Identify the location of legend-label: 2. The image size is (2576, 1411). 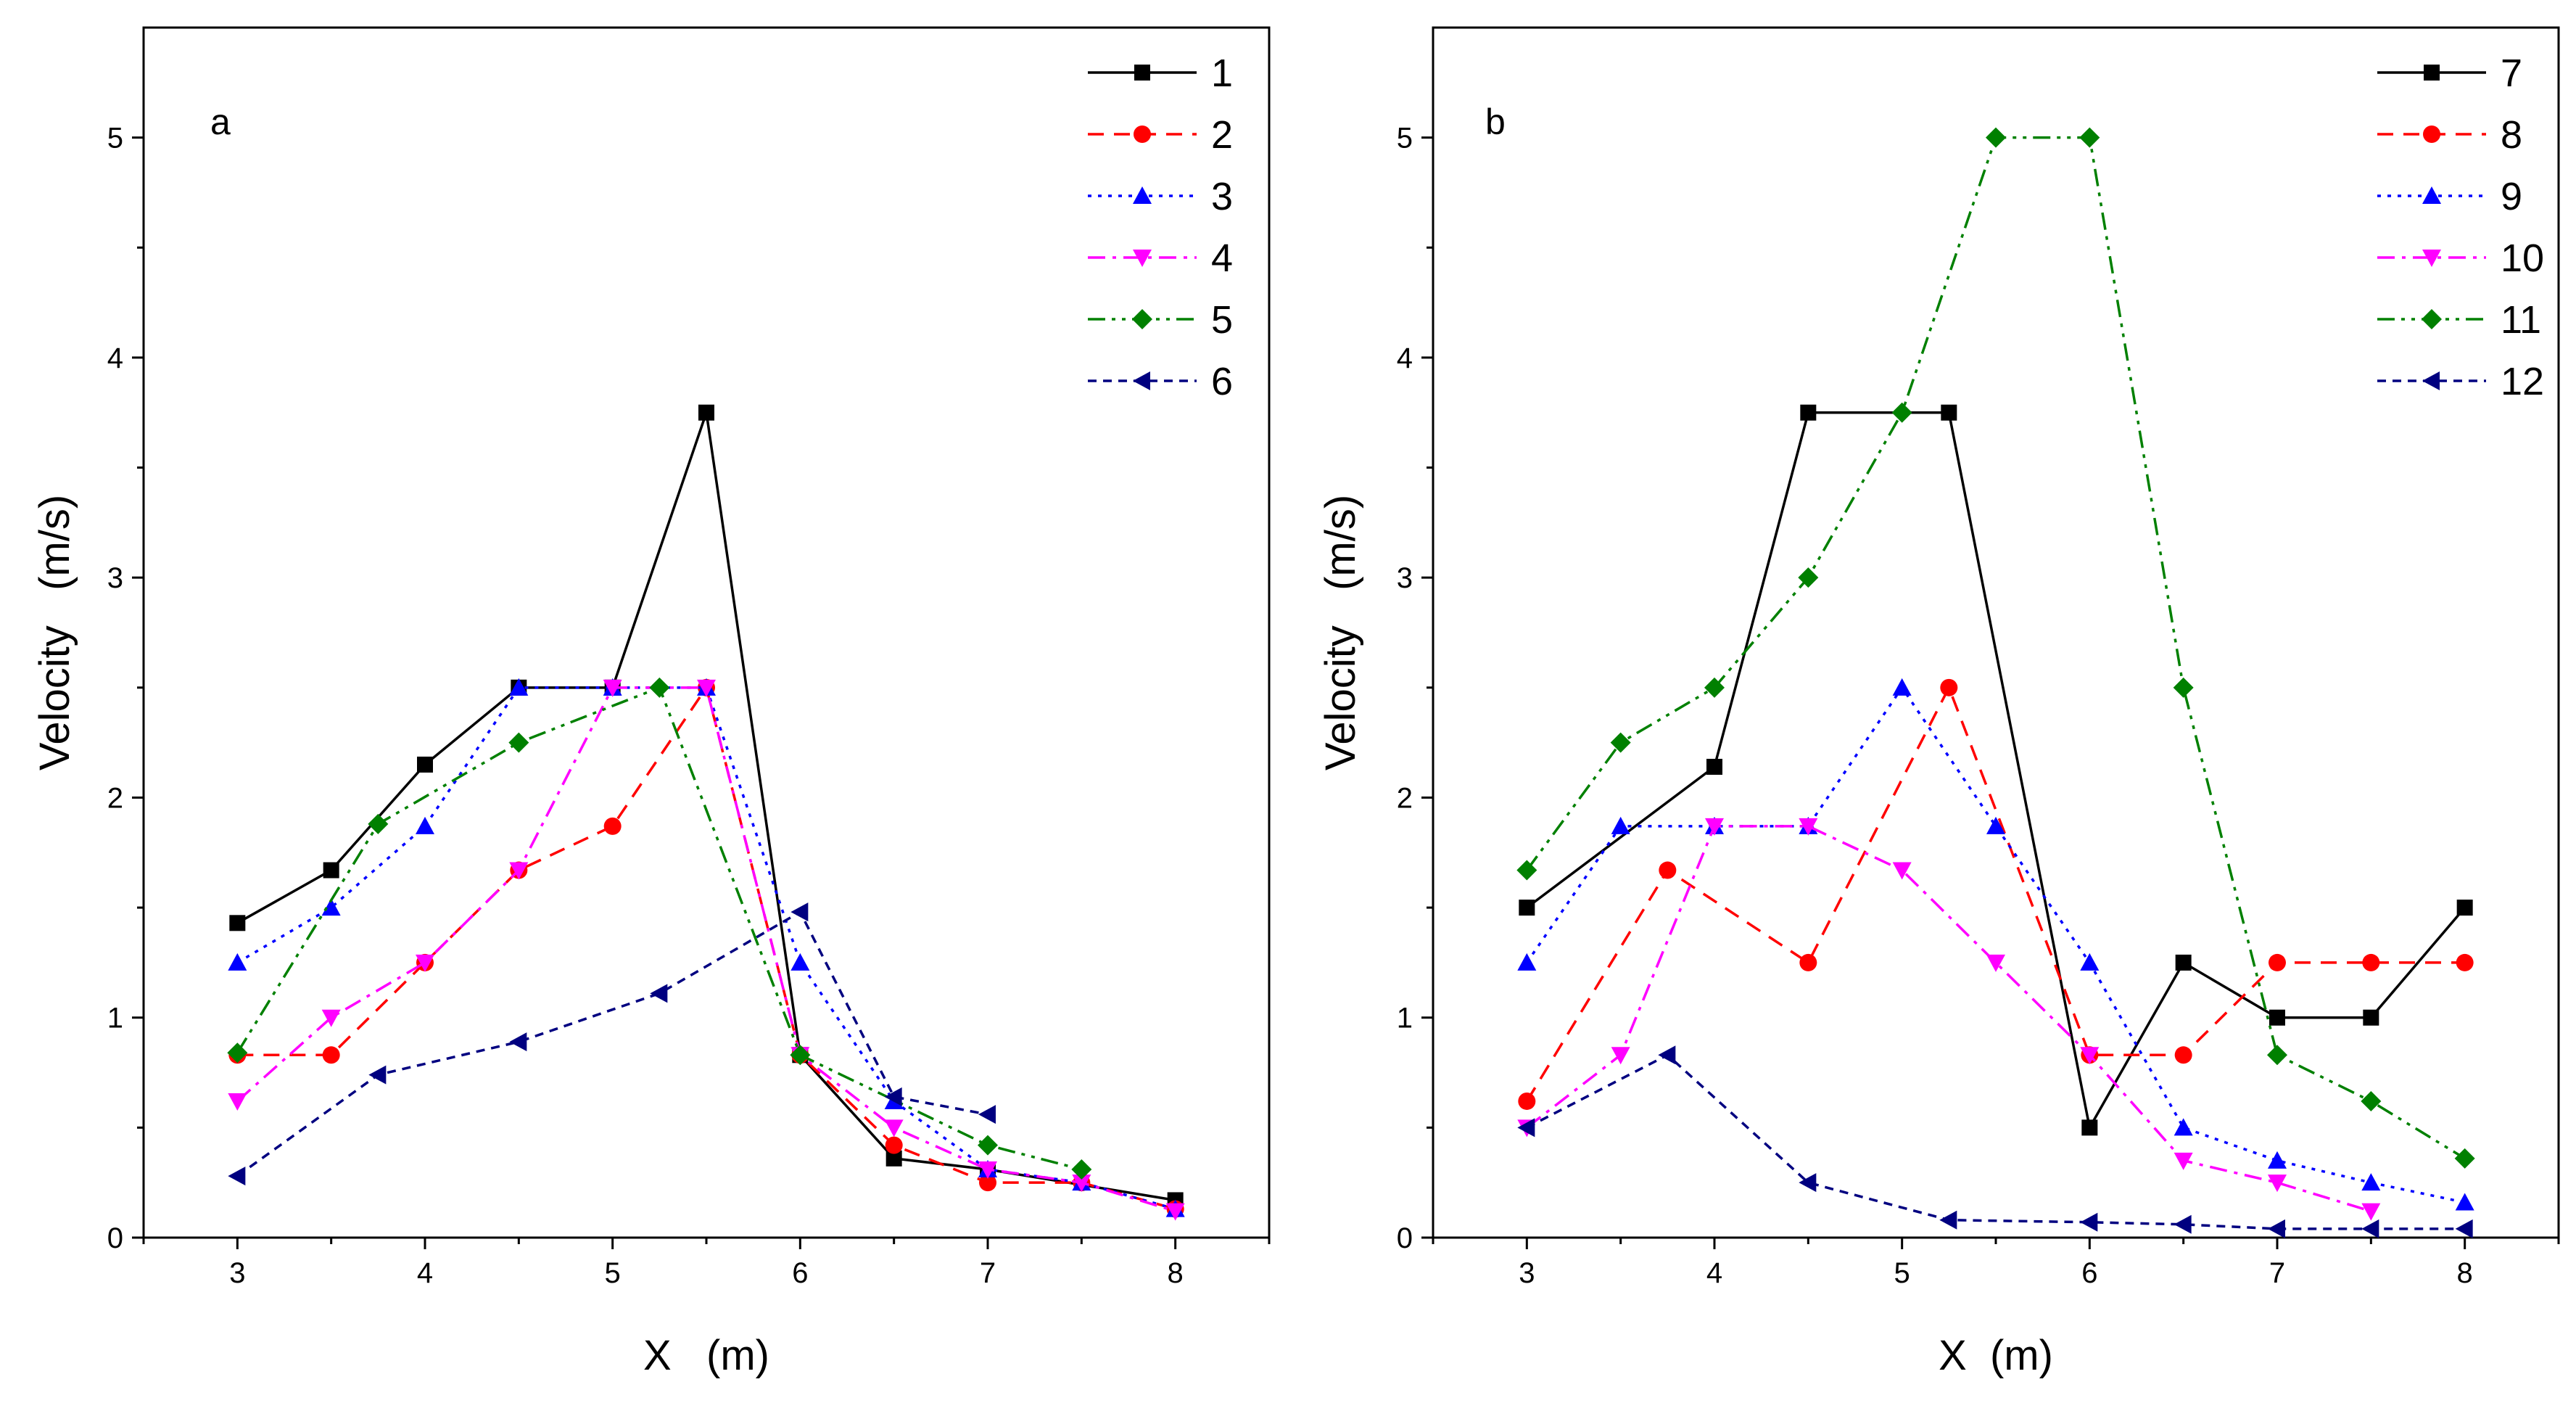
(1222, 135).